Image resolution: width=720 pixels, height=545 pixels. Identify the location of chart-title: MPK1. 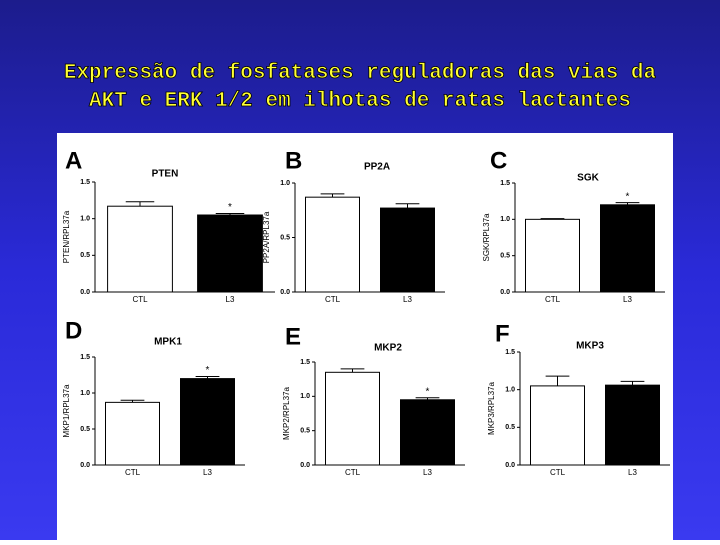
(168, 342).